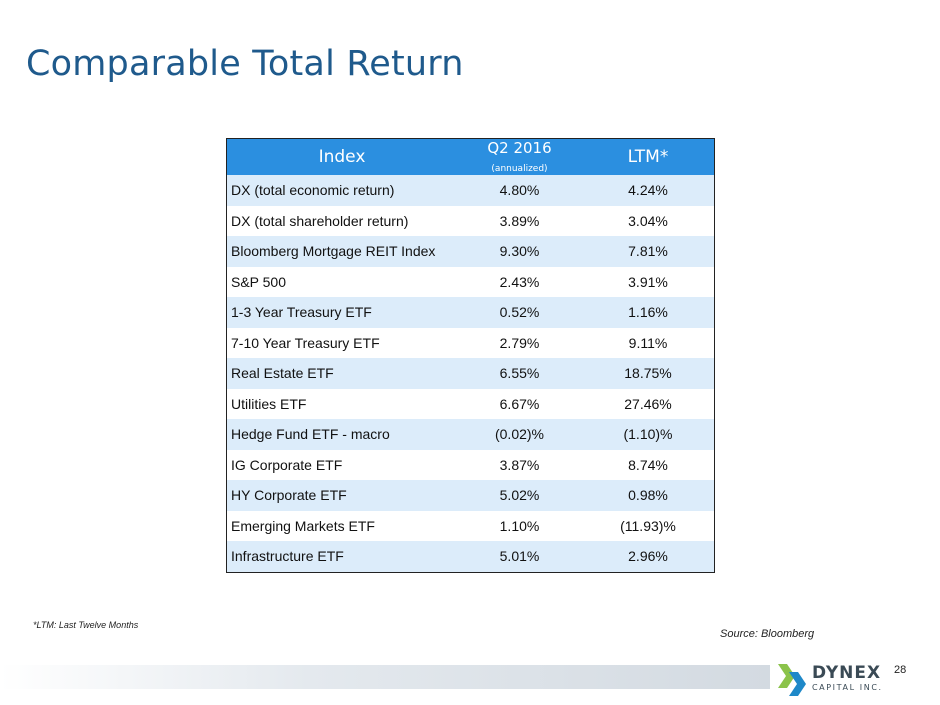  I want to click on row-q2-value: 6.67%, so click(519, 403).